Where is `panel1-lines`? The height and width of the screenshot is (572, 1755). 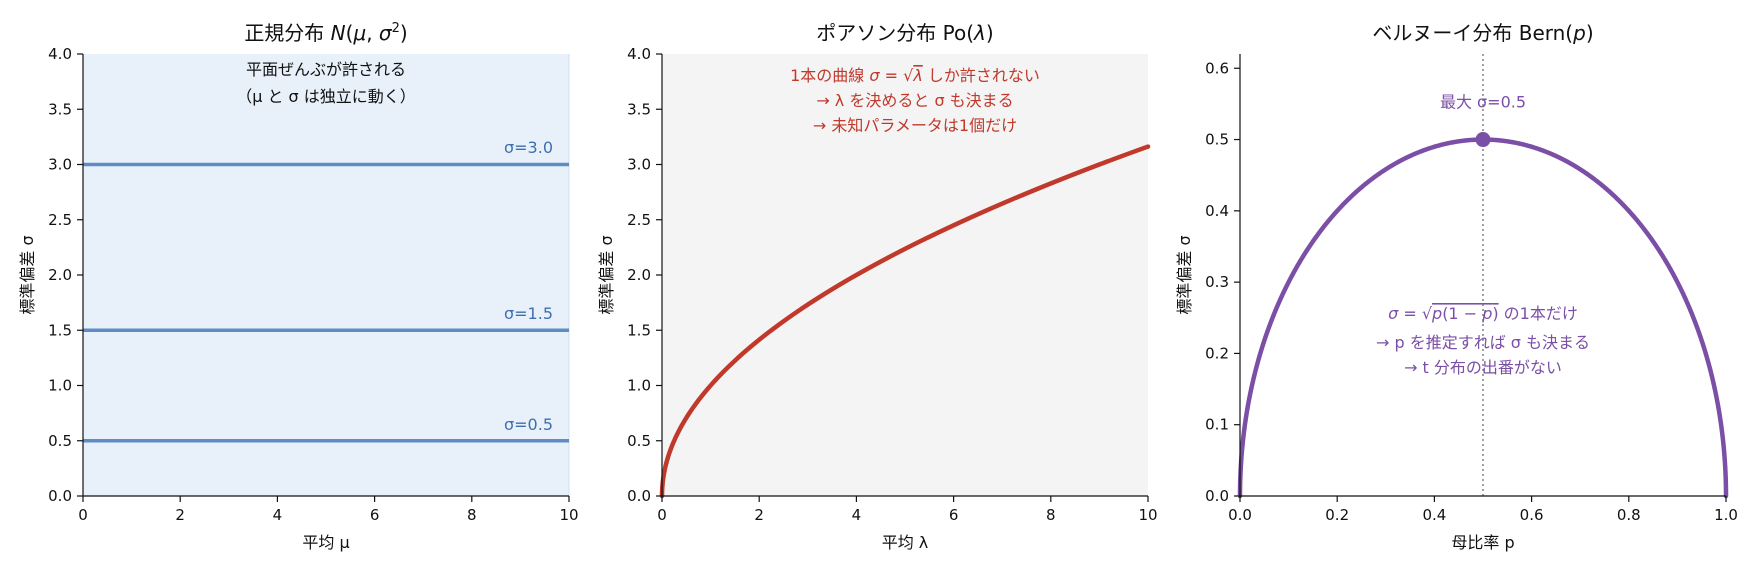 panel1-lines is located at coordinates (326, 302).